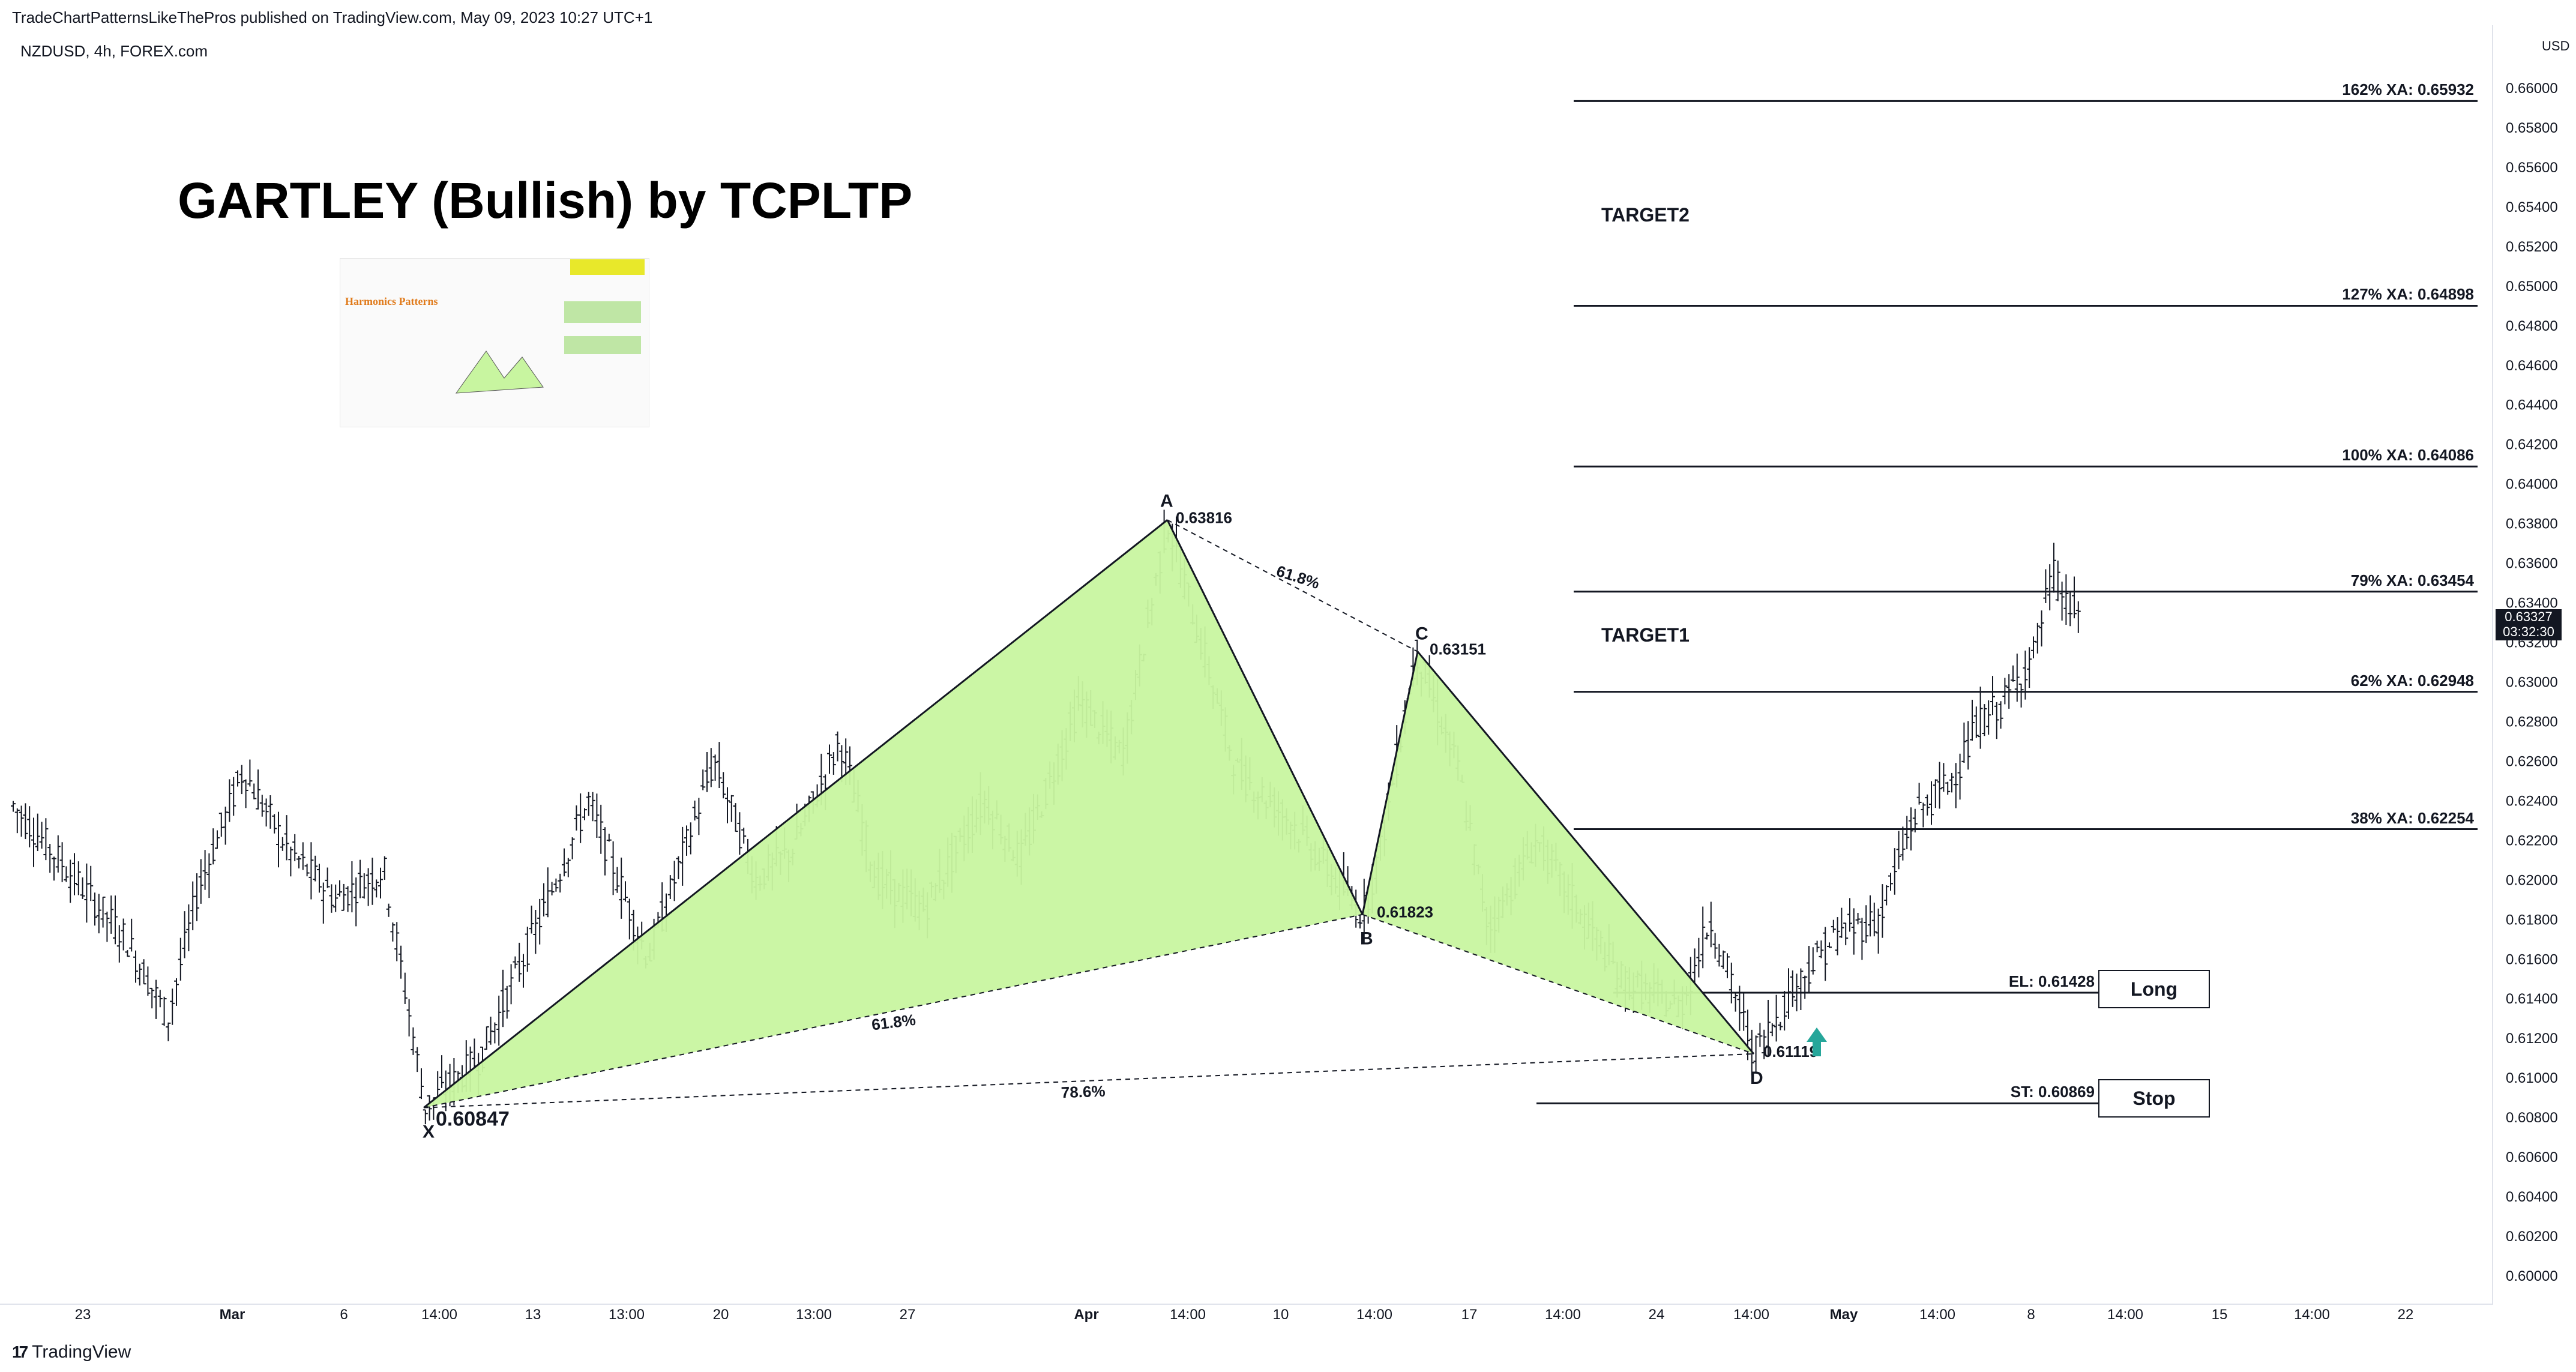  What do you see at coordinates (545, 200) in the screenshot?
I see `chart-title: GARTLEY (Bullish) by TCPLTP` at bounding box center [545, 200].